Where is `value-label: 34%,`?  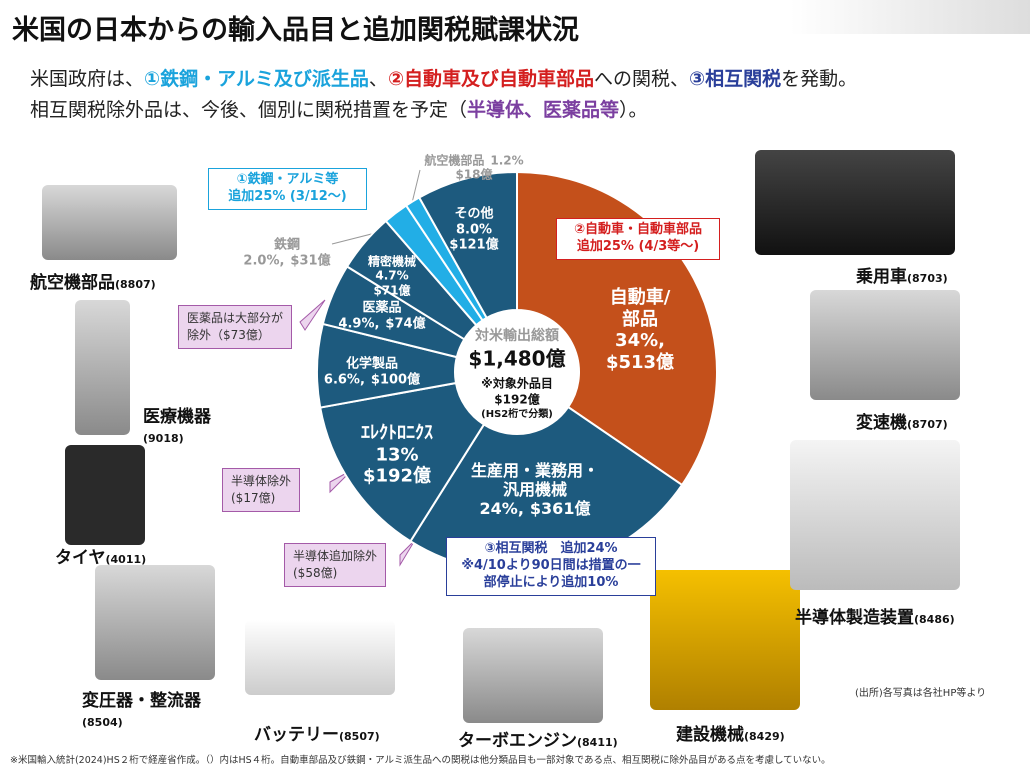 value-label: 34%, is located at coordinates (640, 340).